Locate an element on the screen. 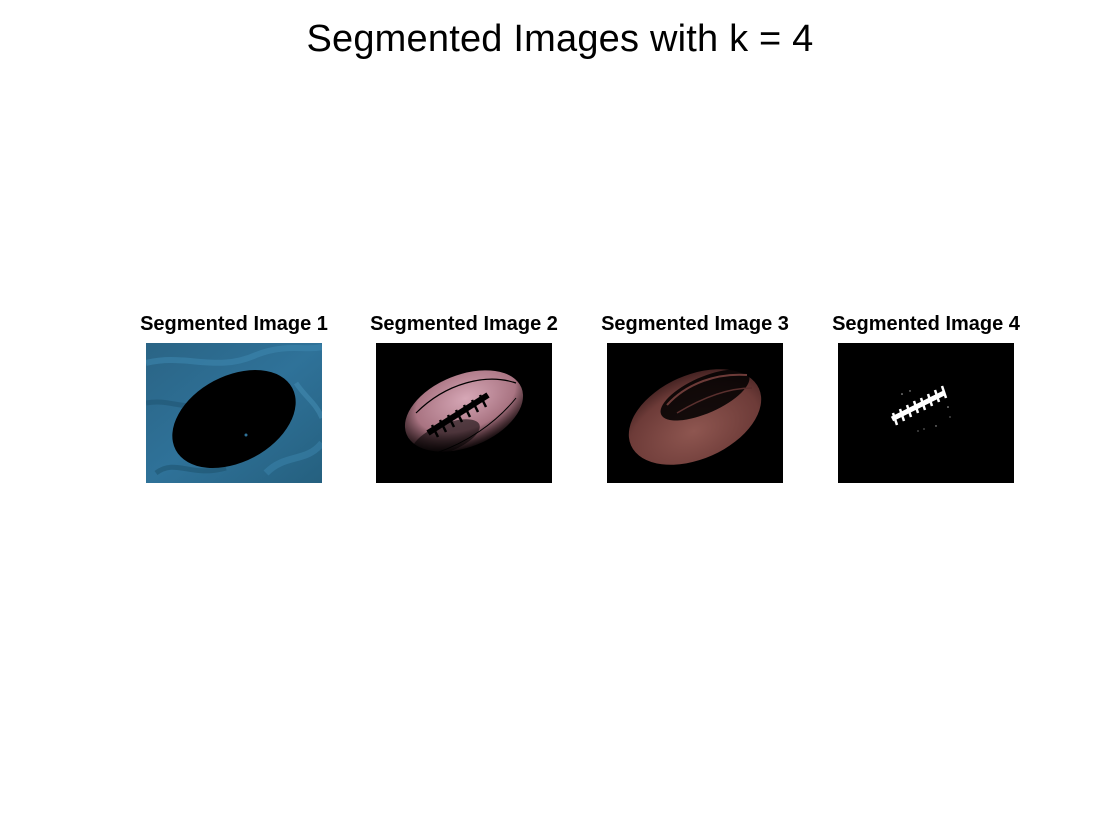 Image resolution: width=1120 pixels, height=840 pixels. segment-panel-2: Segmented Image 2 is located at coordinates (464, 400).